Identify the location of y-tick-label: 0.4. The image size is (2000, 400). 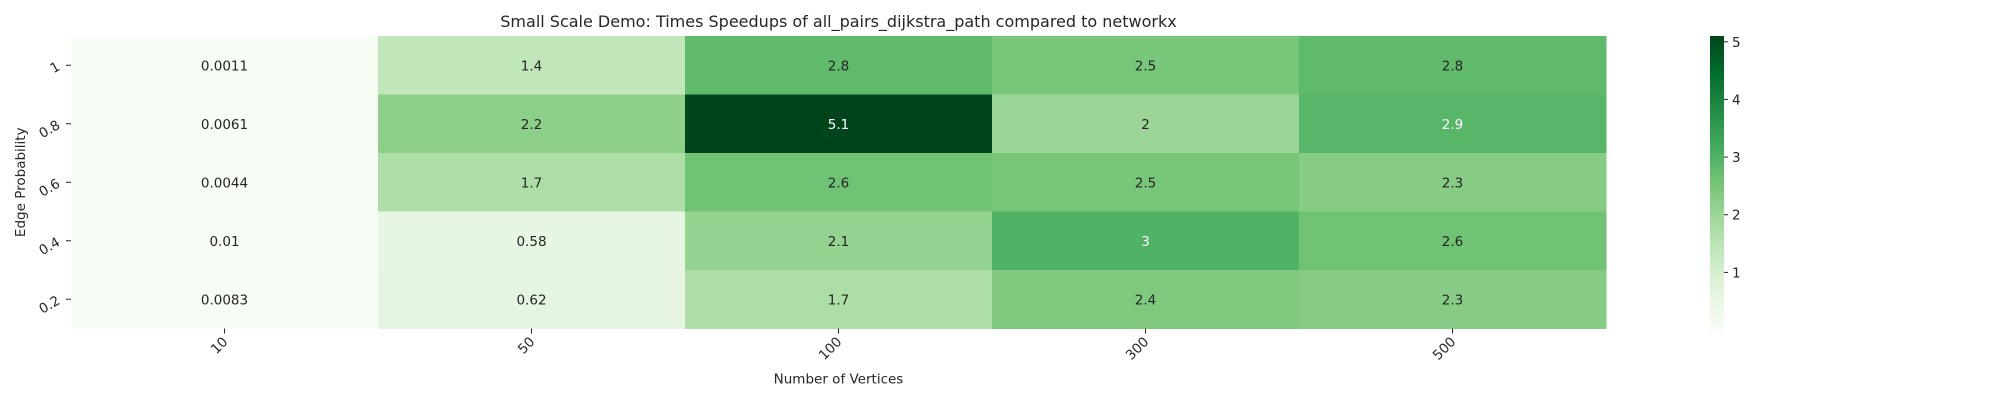
(49, 246).